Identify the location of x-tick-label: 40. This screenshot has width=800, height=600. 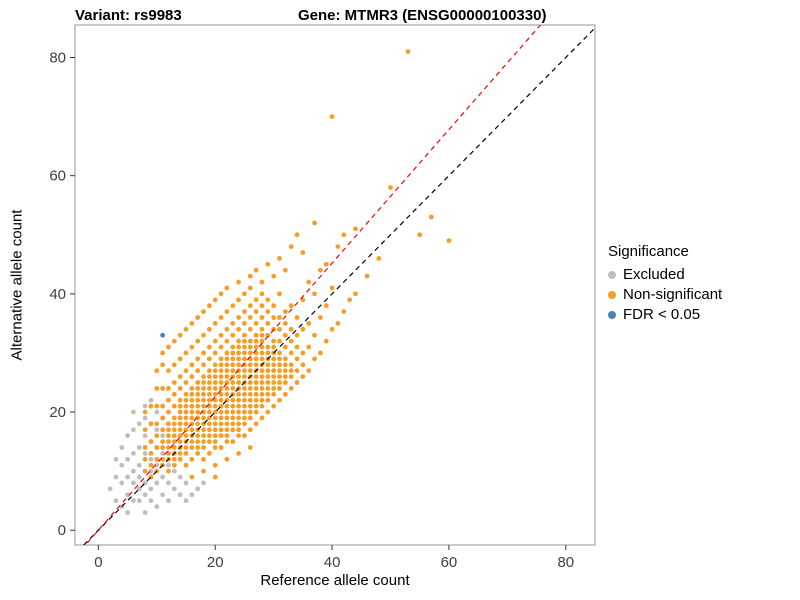
(332, 562).